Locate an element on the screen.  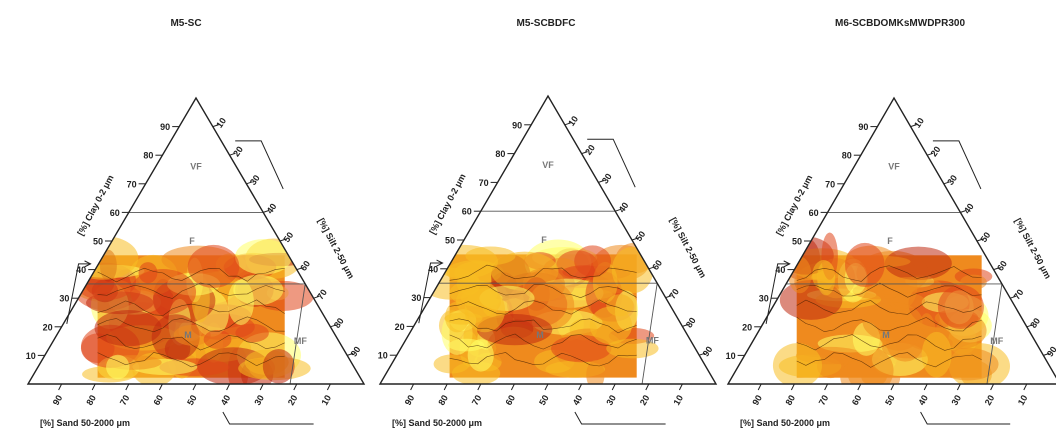
class-label: VF is located at coordinates (894, 167).